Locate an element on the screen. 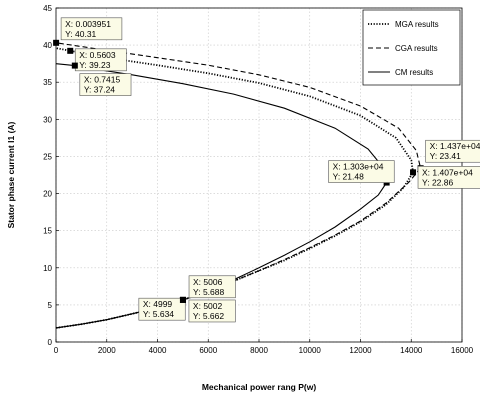 This screenshot has width=480, height=400. datatip-x-text: X: 1.437e+04 is located at coordinates (455, 146).